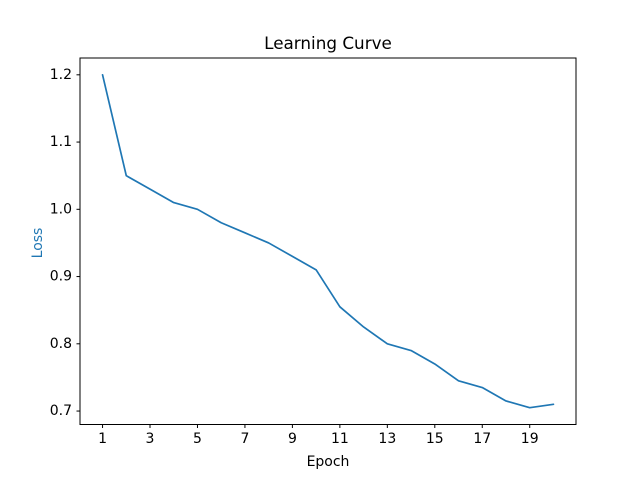 This screenshot has height=480, width=640. I want to click on y-axis-label: Loss, so click(38, 243).